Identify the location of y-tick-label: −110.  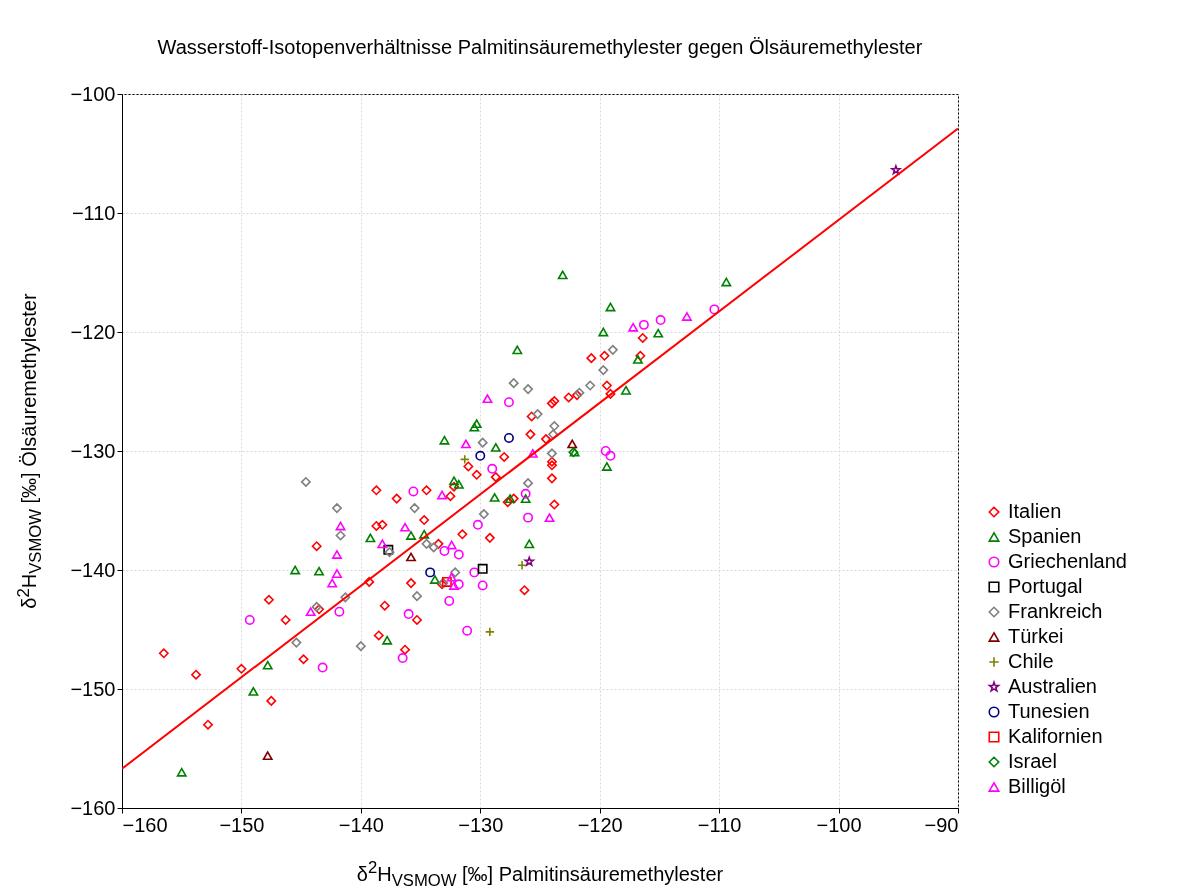
(93, 212).